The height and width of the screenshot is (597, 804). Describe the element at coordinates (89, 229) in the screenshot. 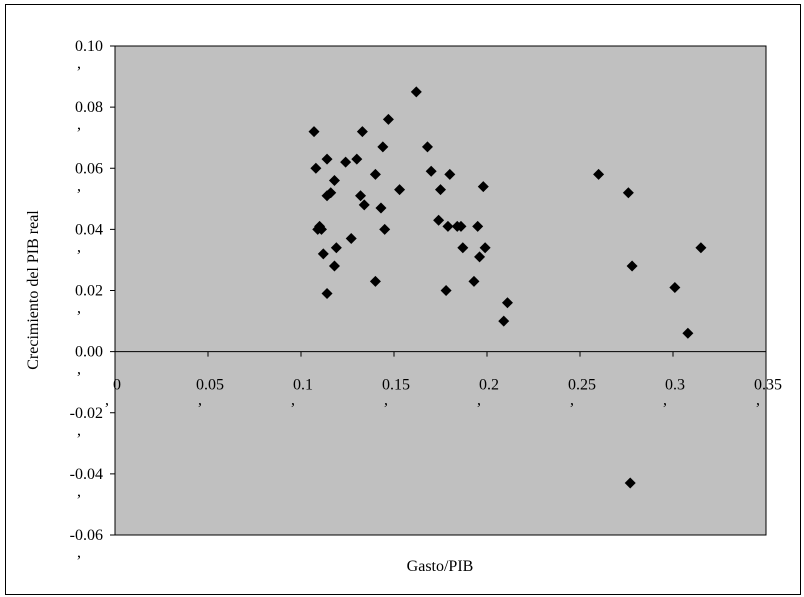

I see `y-tick-label: 0.04` at that location.